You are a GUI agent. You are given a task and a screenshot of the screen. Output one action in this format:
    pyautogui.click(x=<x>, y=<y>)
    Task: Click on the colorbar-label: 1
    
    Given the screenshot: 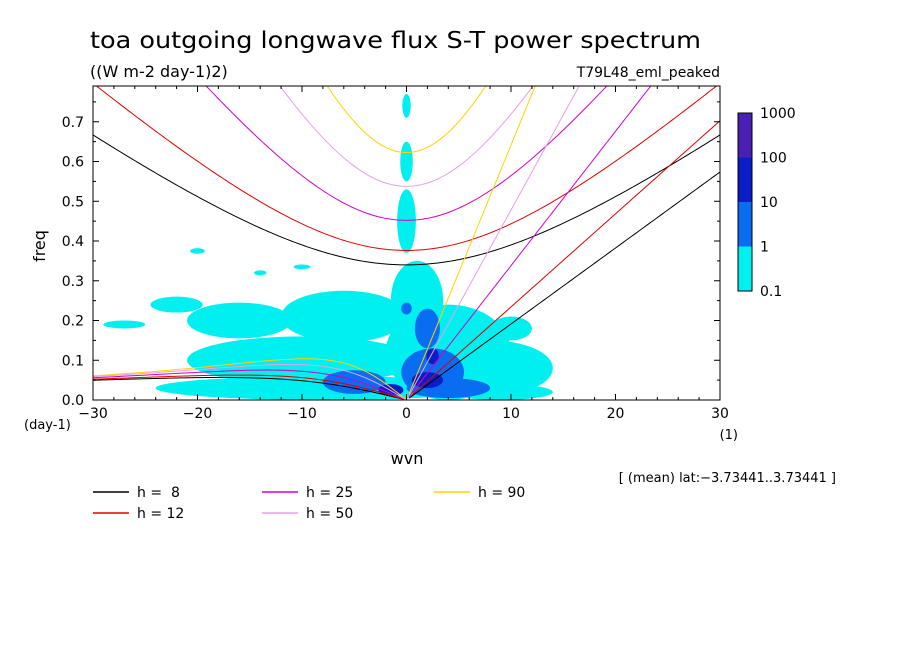 What is the action you would take?
    pyautogui.click(x=764, y=248)
    